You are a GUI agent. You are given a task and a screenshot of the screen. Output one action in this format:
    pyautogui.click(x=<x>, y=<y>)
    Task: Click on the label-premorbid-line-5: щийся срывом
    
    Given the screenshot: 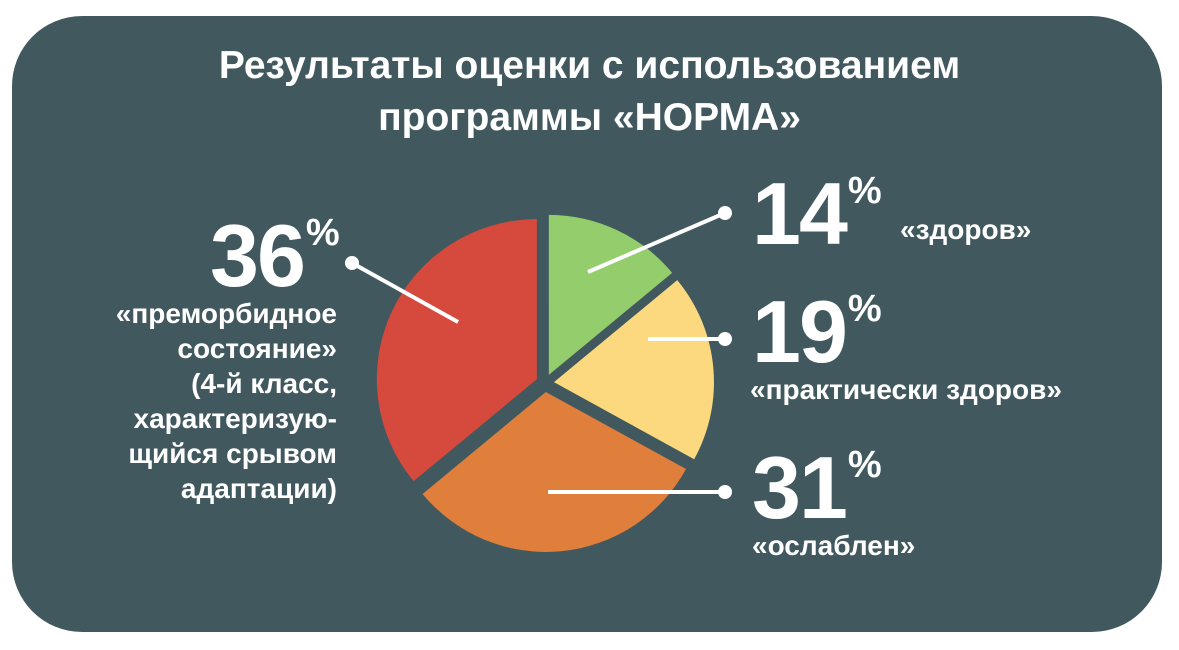 What is the action you would take?
    pyautogui.click(x=232, y=453)
    